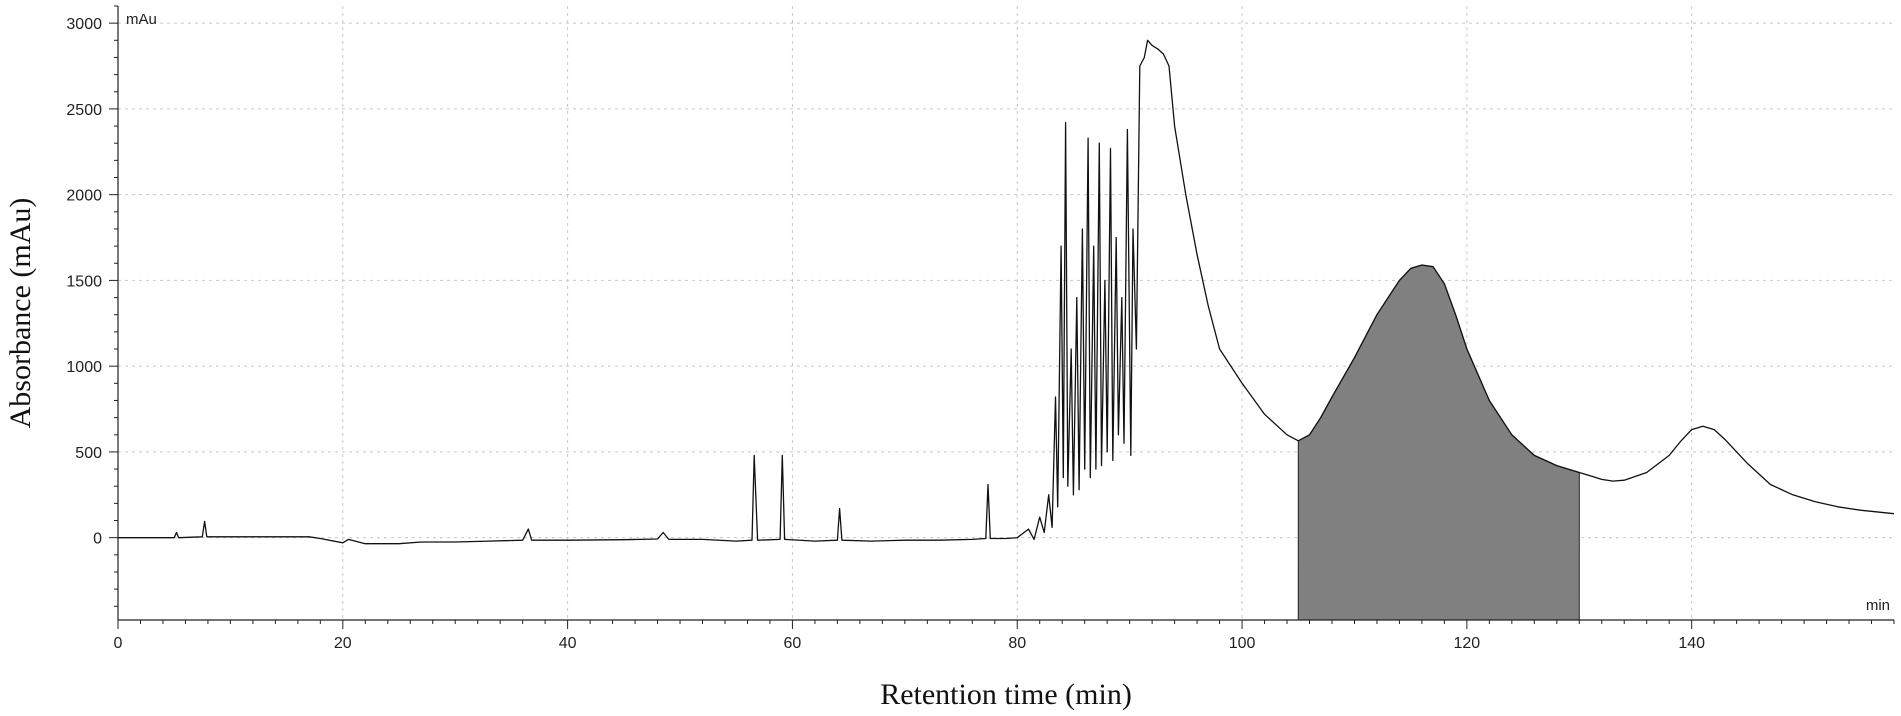 The image size is (1901, 716). What do you see at coordinates (84, 281) in the screenshot?
I see `y-tick-label: 1500` at bounding box center [84, 281].